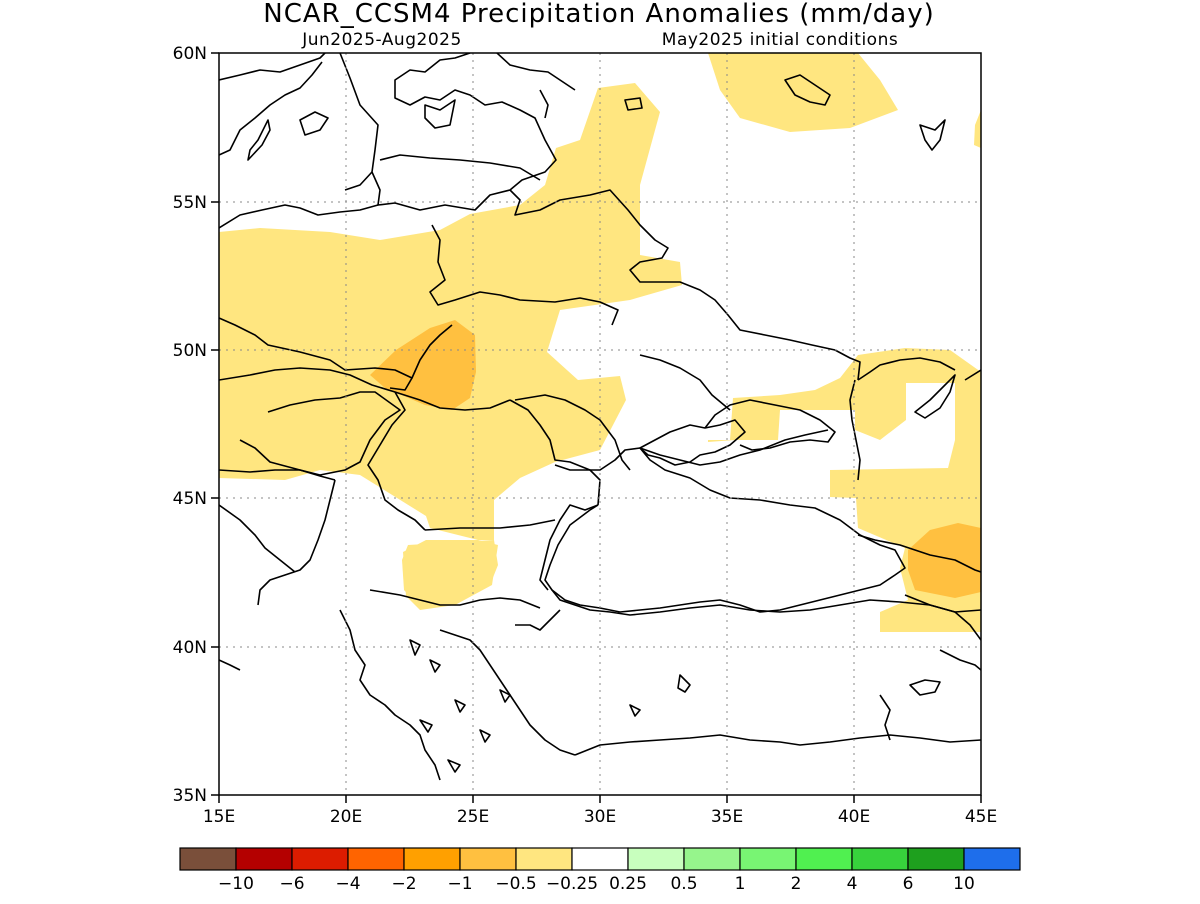 The image size is (1200, 904). Describe the element at coordinates (796, 884) in the screenshot. I see `colorbar-label: 2` at that location.